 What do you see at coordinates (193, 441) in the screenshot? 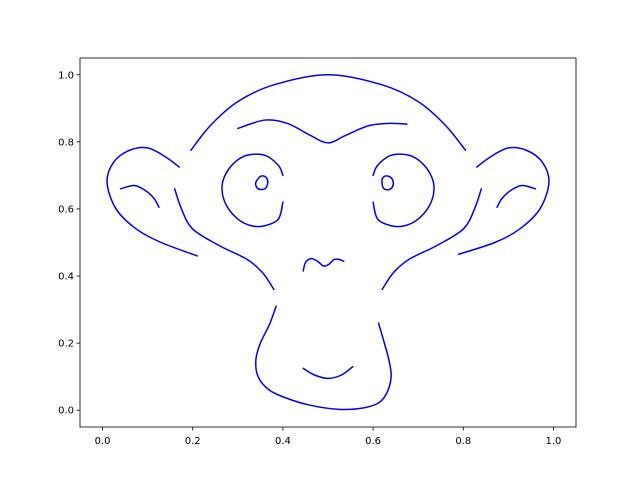
I see `x-tick-label: 0.2` at bounding box center [193, 441].